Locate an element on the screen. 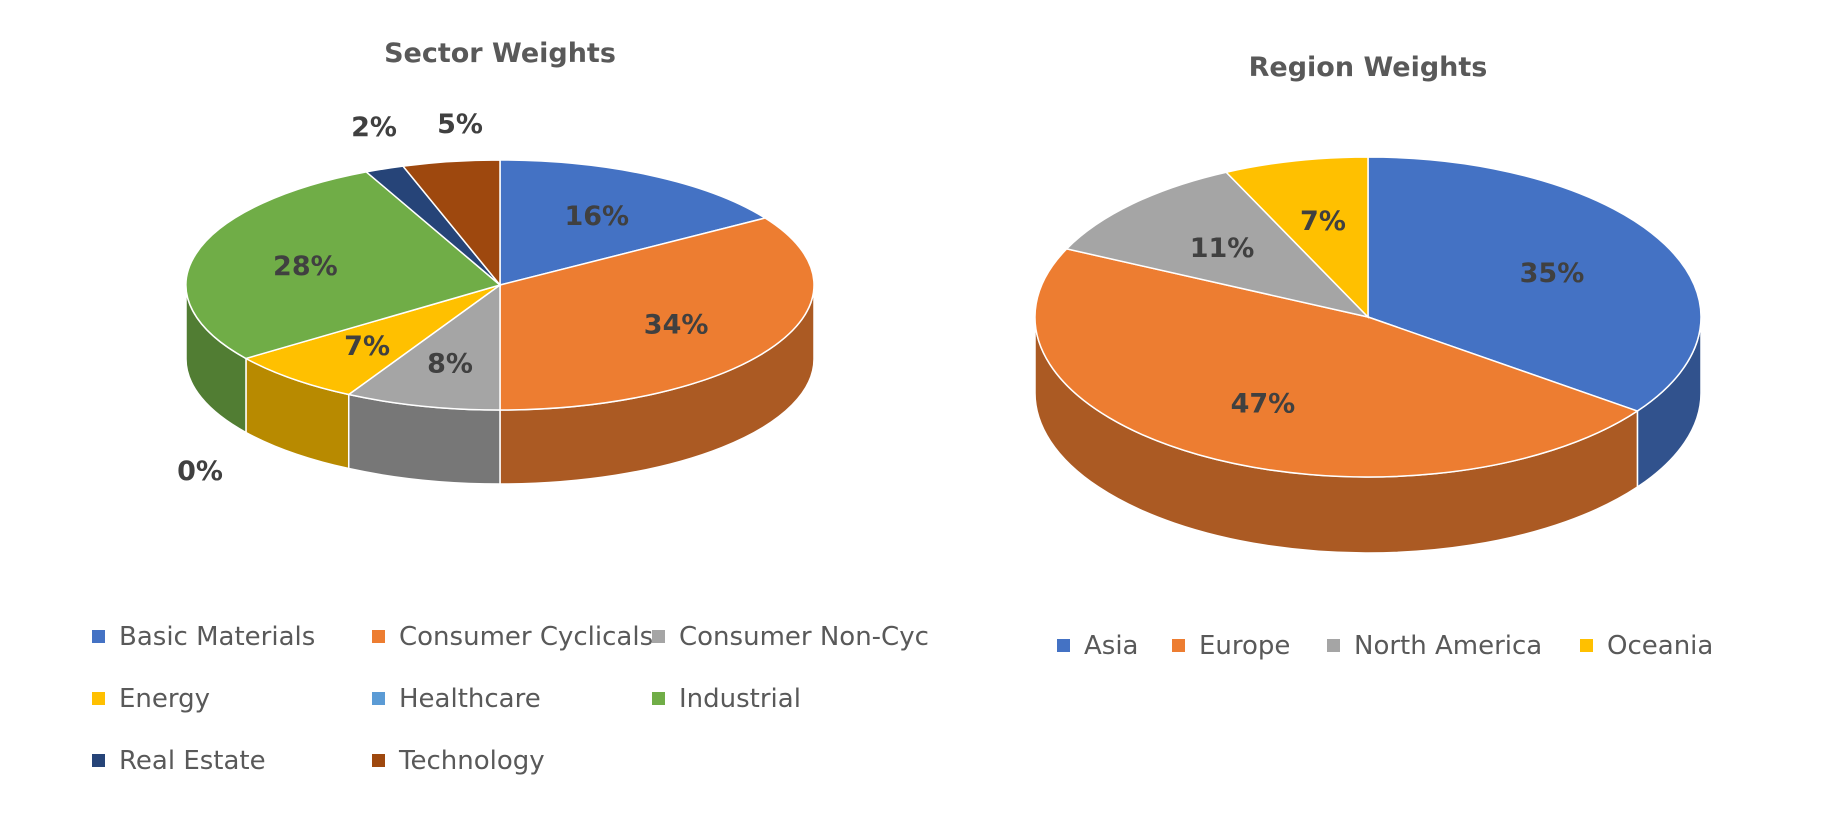 The height and width of the screenshot is (818, 1831). pie-side-walls is located at coordinates (500, 384).